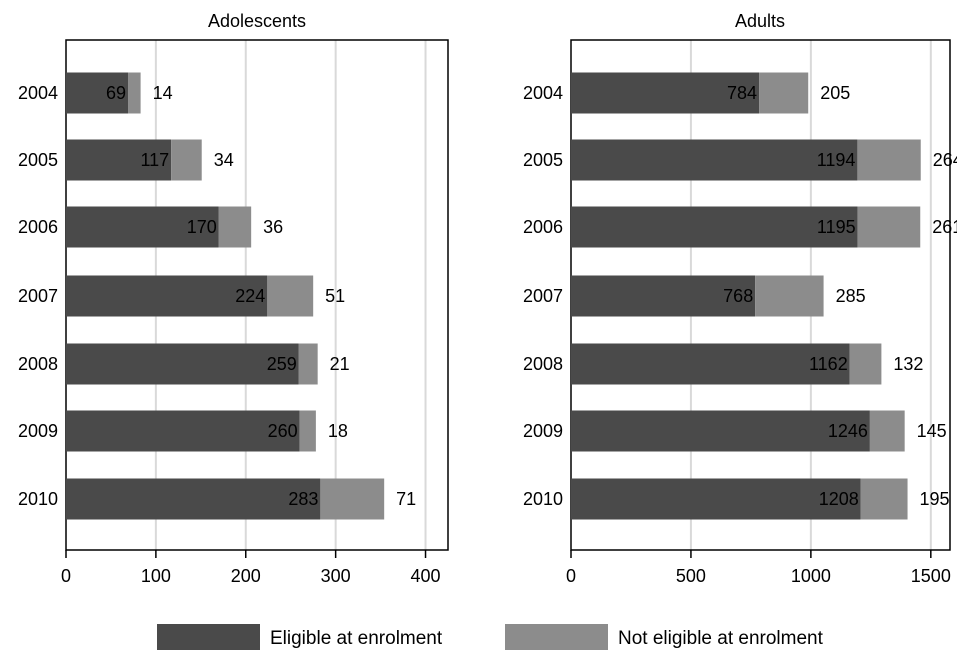 The width and height of the screenshot is (957, 650). Describe the element at coordinates (116, 93) in the screenshot. I see `data-label-eligible: 69` at that location.